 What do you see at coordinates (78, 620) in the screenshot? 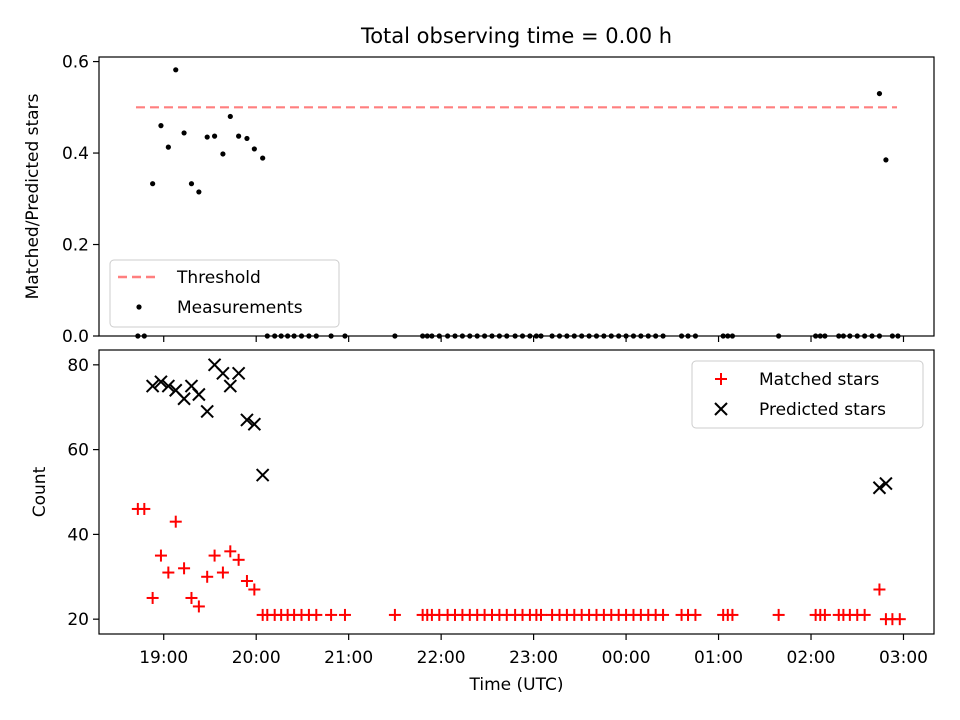
I see `count-y-tick-label: 20` at bounding box center [78, 620].